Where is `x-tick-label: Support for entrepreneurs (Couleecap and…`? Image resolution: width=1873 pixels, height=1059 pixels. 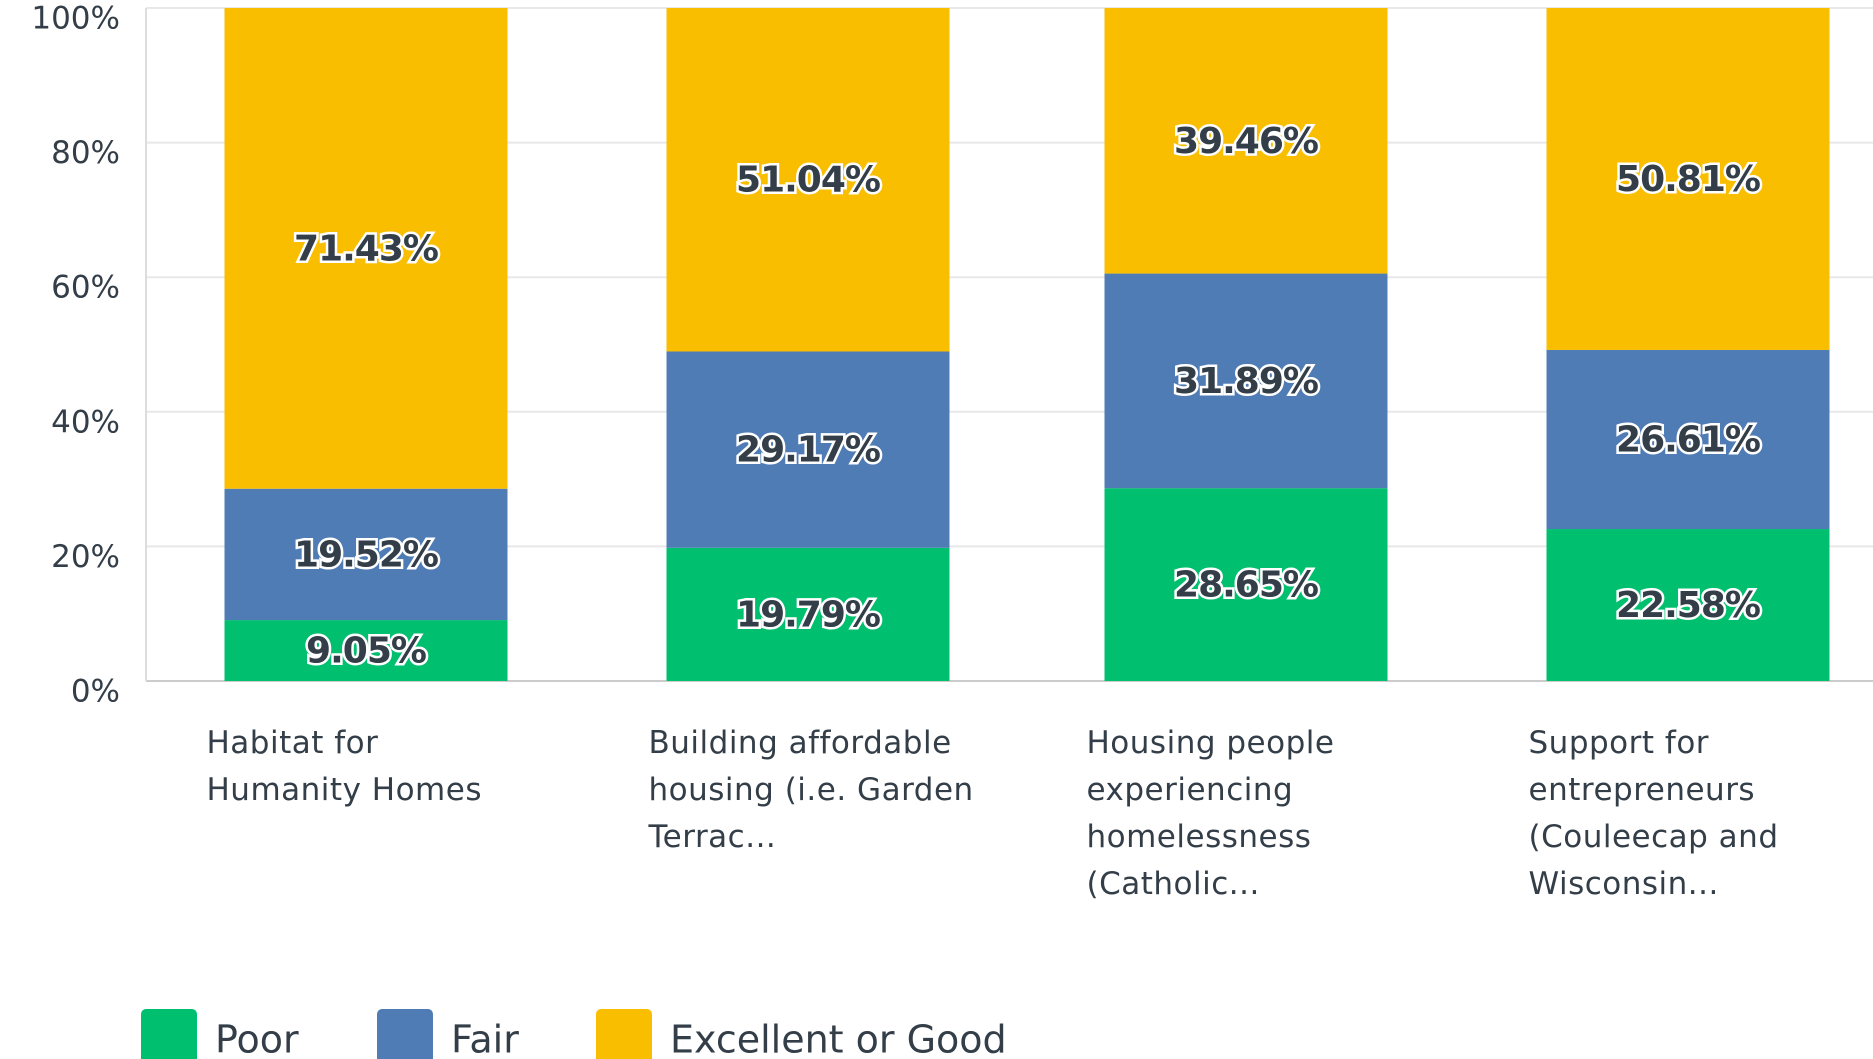 x-tick-label: Support for entrepreneurs (Couleecap and… is located at coordinates (1653, 813).